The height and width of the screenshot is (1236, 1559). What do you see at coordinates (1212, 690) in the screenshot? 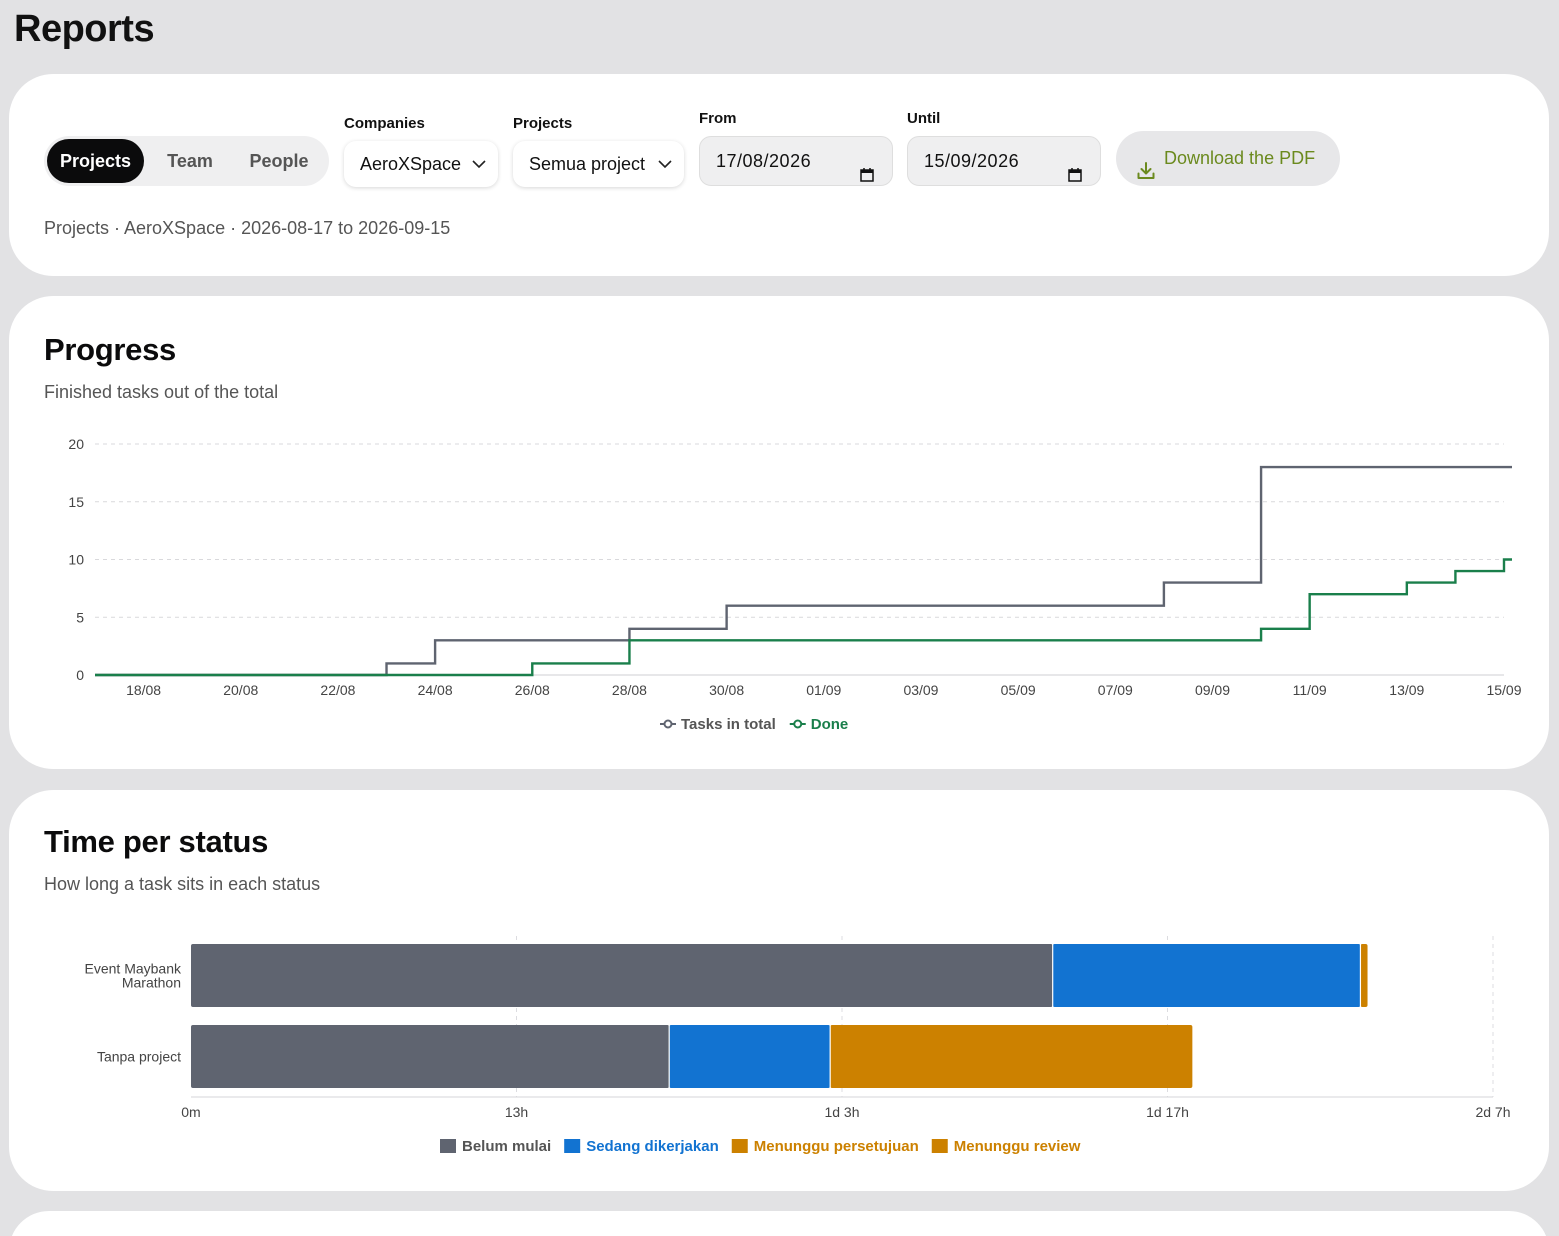
I see `x-tick-label: 09/09` at bounding box center [1212, 690].